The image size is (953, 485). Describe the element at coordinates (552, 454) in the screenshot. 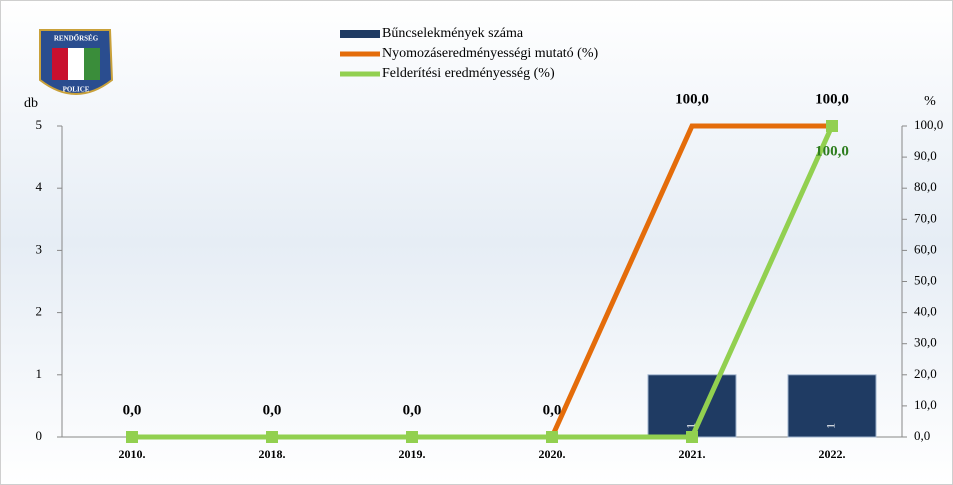

I see `x-tick-label: 2020.` at that location.